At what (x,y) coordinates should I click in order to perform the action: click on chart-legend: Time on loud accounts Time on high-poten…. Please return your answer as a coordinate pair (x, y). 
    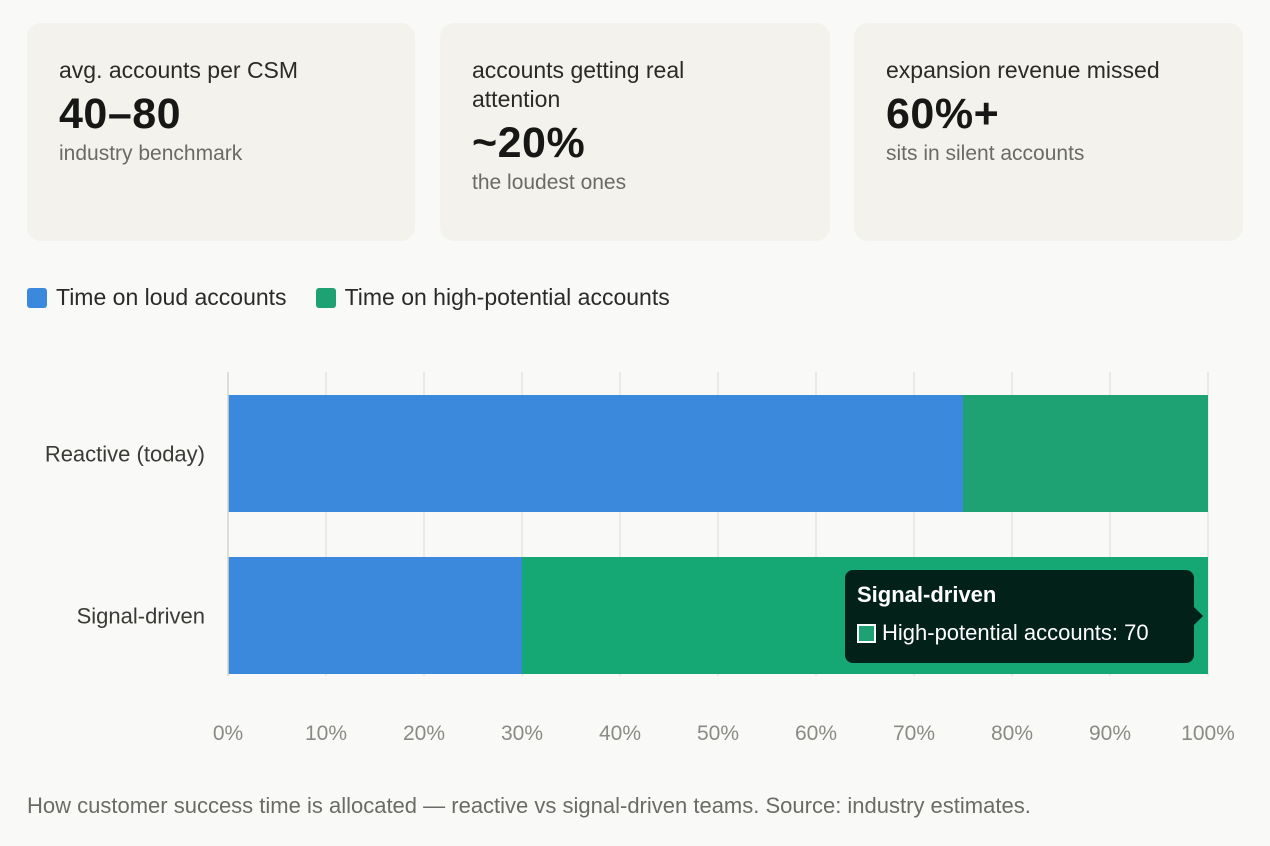
    Looking at the image, I should click on (363, 297).